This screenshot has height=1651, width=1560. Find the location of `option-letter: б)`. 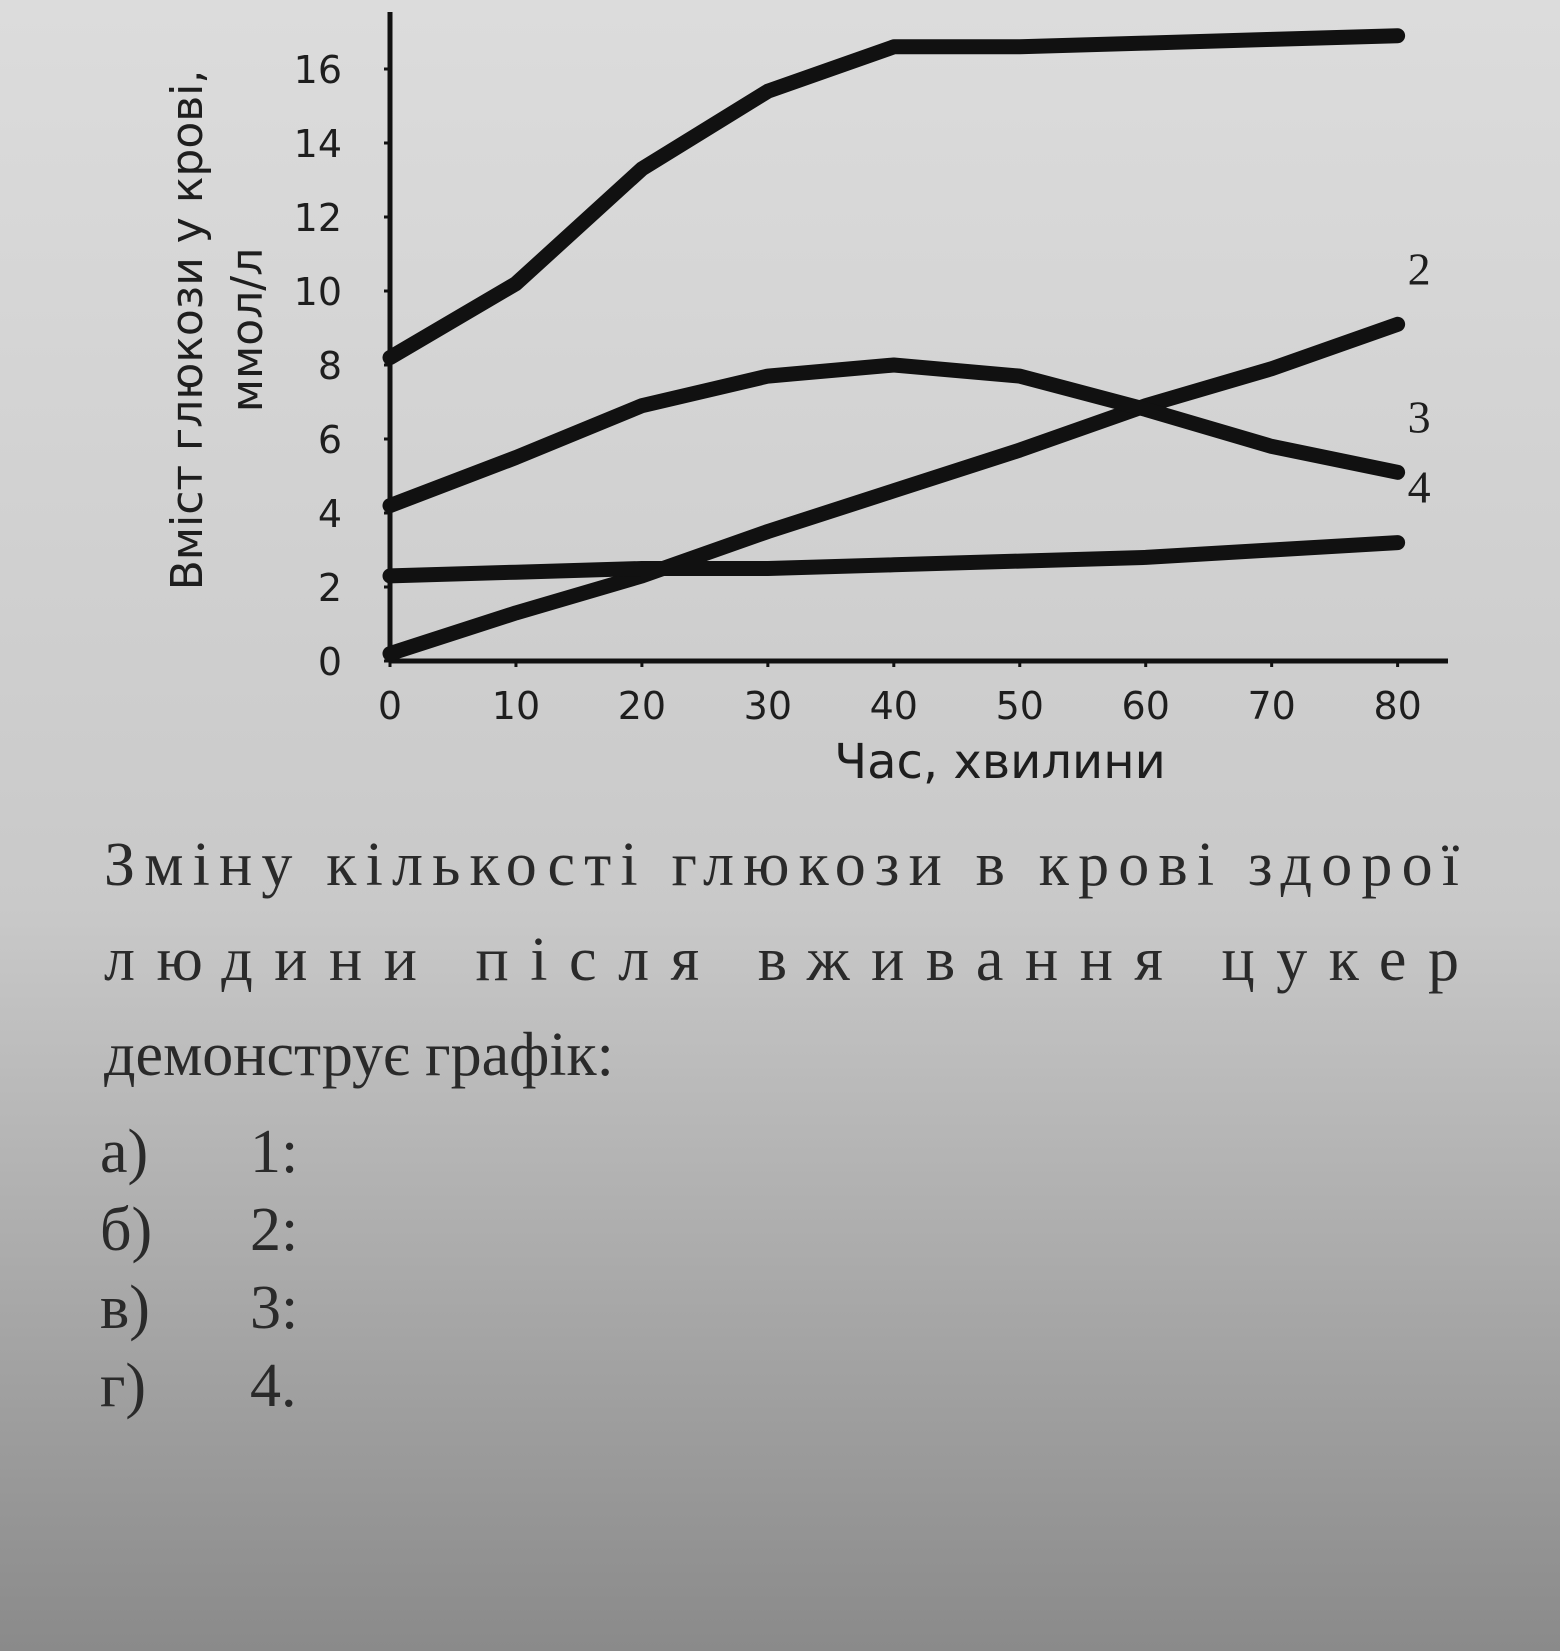

option-letter: б) is located at coordinates (126, 1230).